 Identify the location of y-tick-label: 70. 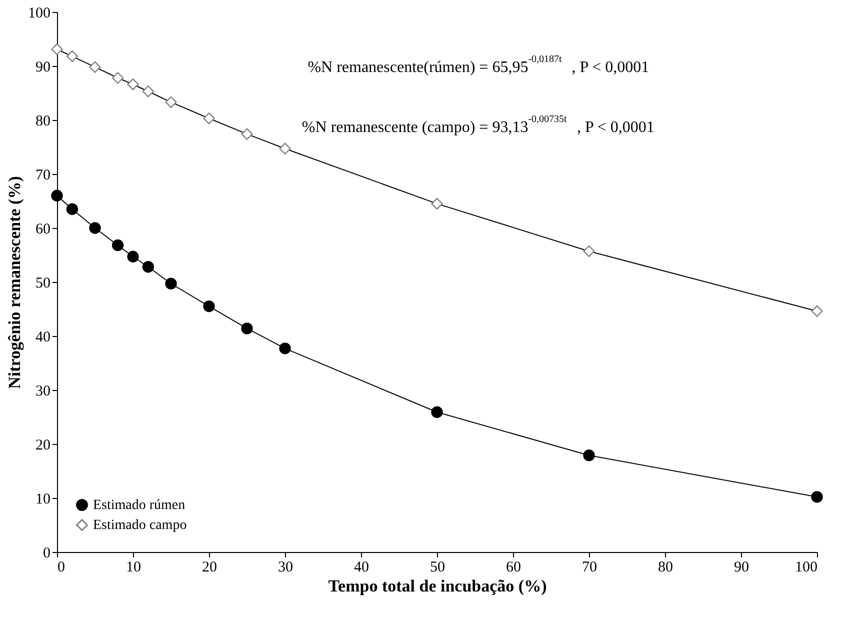
(43, 176).